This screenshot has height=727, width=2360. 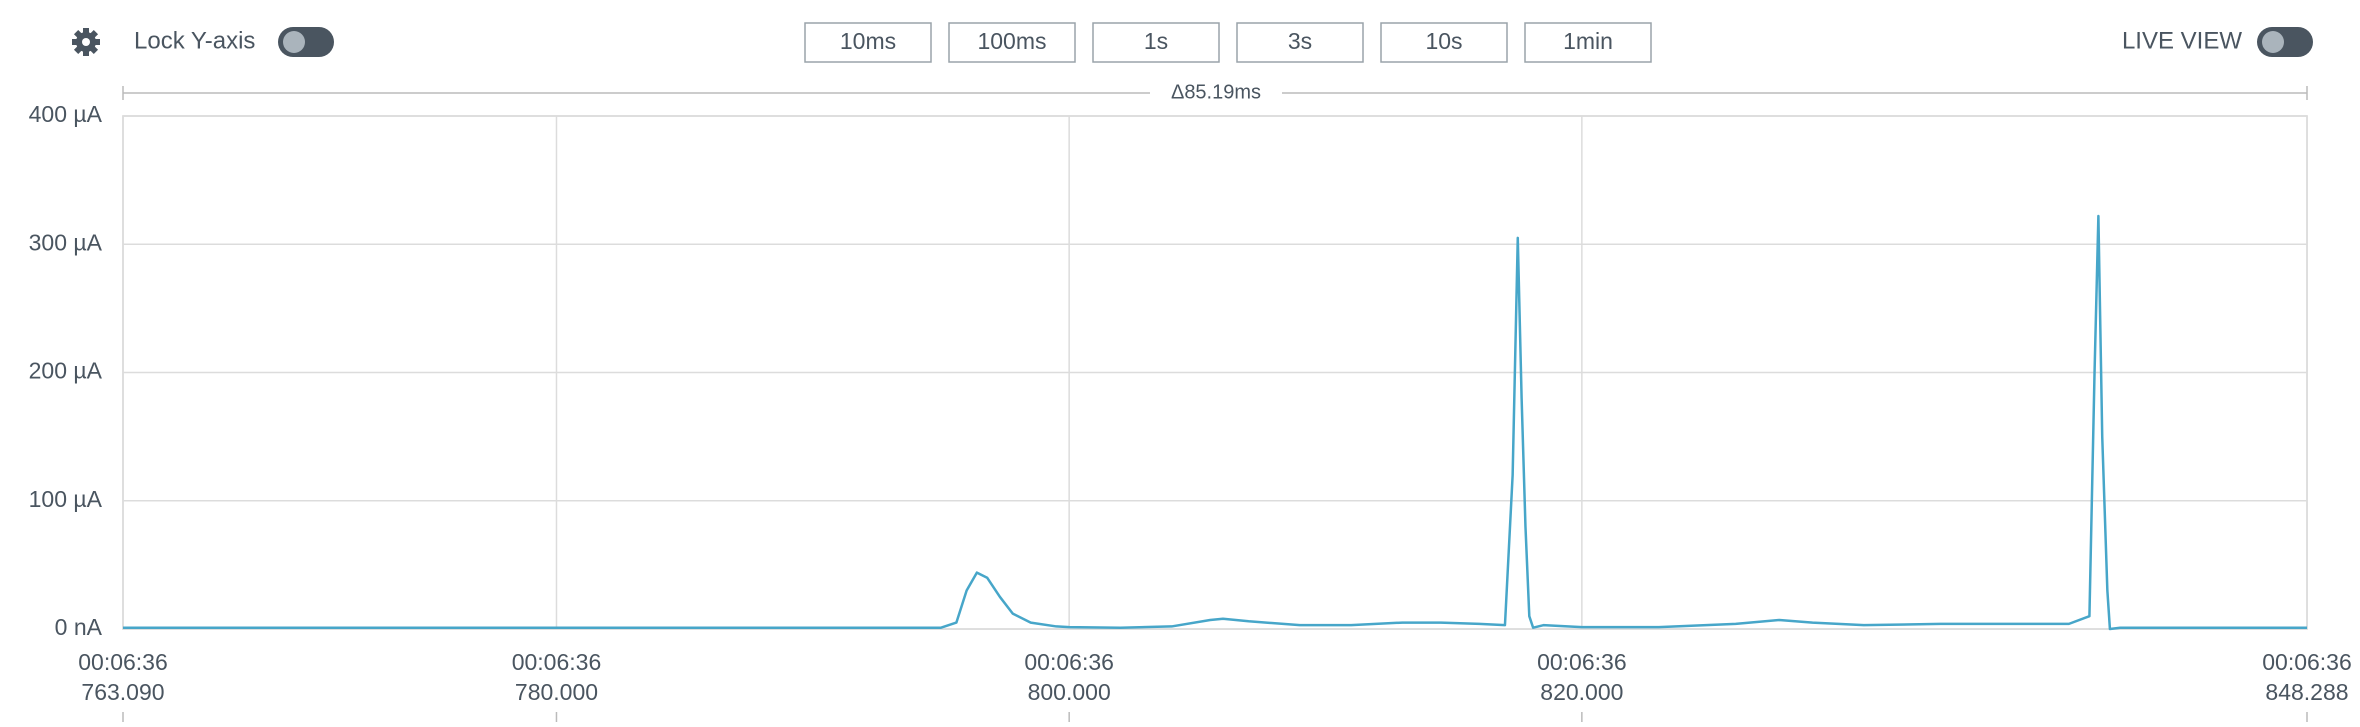 What do you see at coordinates (66, 242) in the screenshot?
I see `y-tick-label: 300 µA` at bounding box center [66, 242].